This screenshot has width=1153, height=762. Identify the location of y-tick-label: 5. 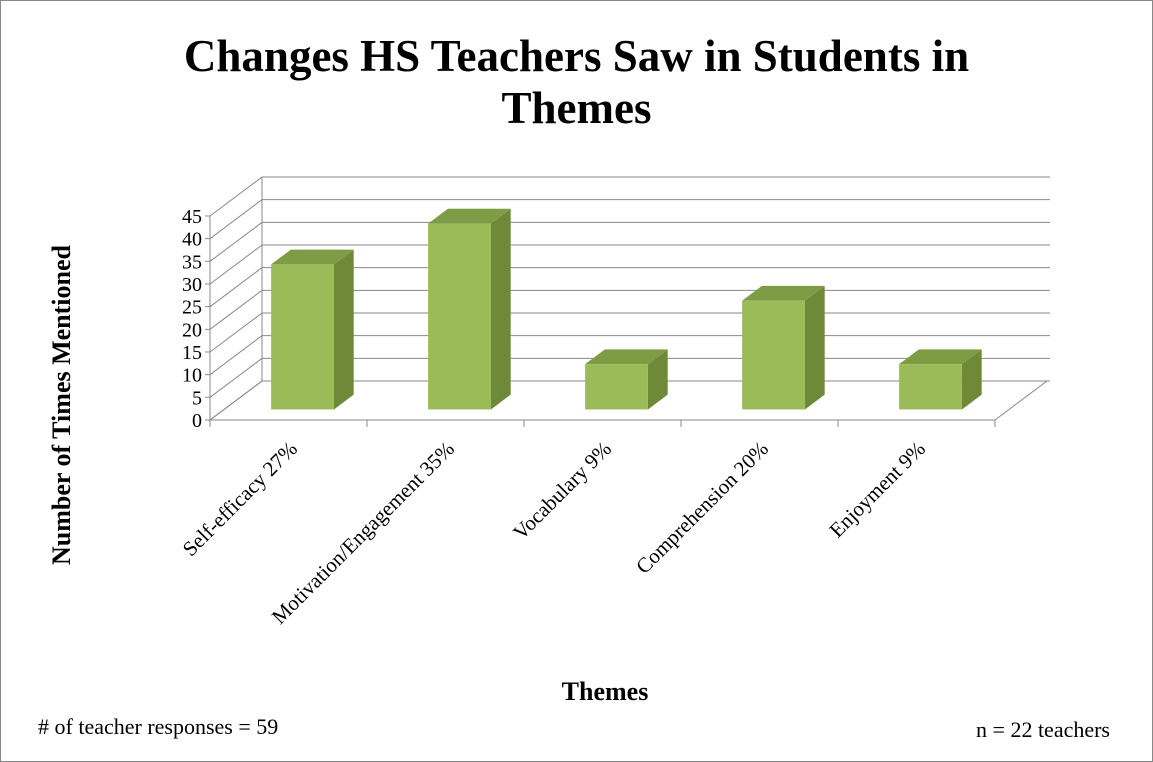
(197, 398).